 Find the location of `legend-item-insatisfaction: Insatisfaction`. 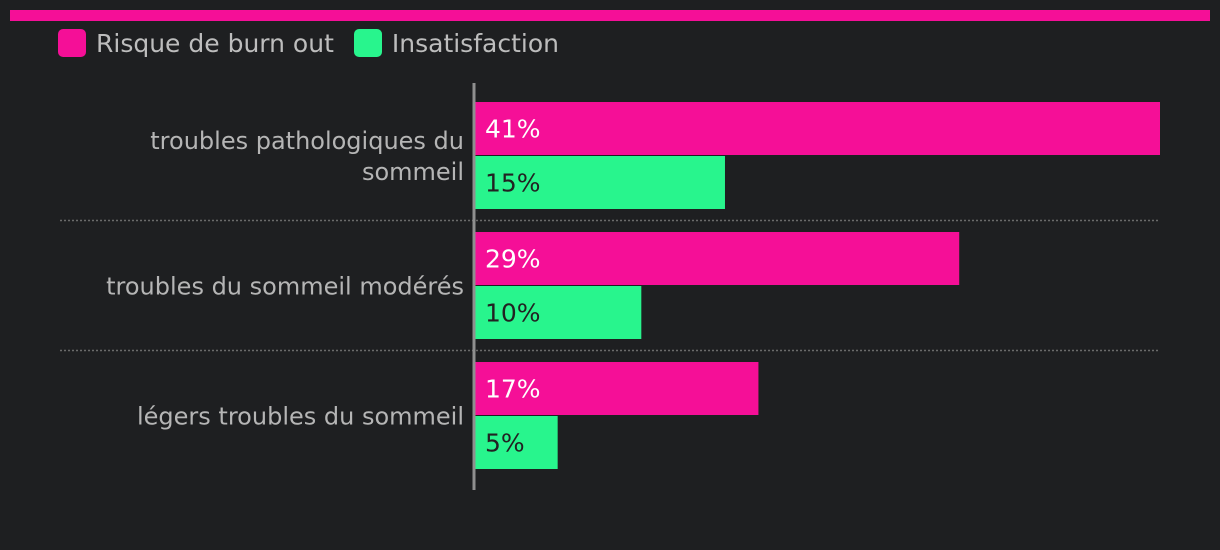

legend-item-insatisfaction: Insatisfaction is located at coordinates (456, 43).